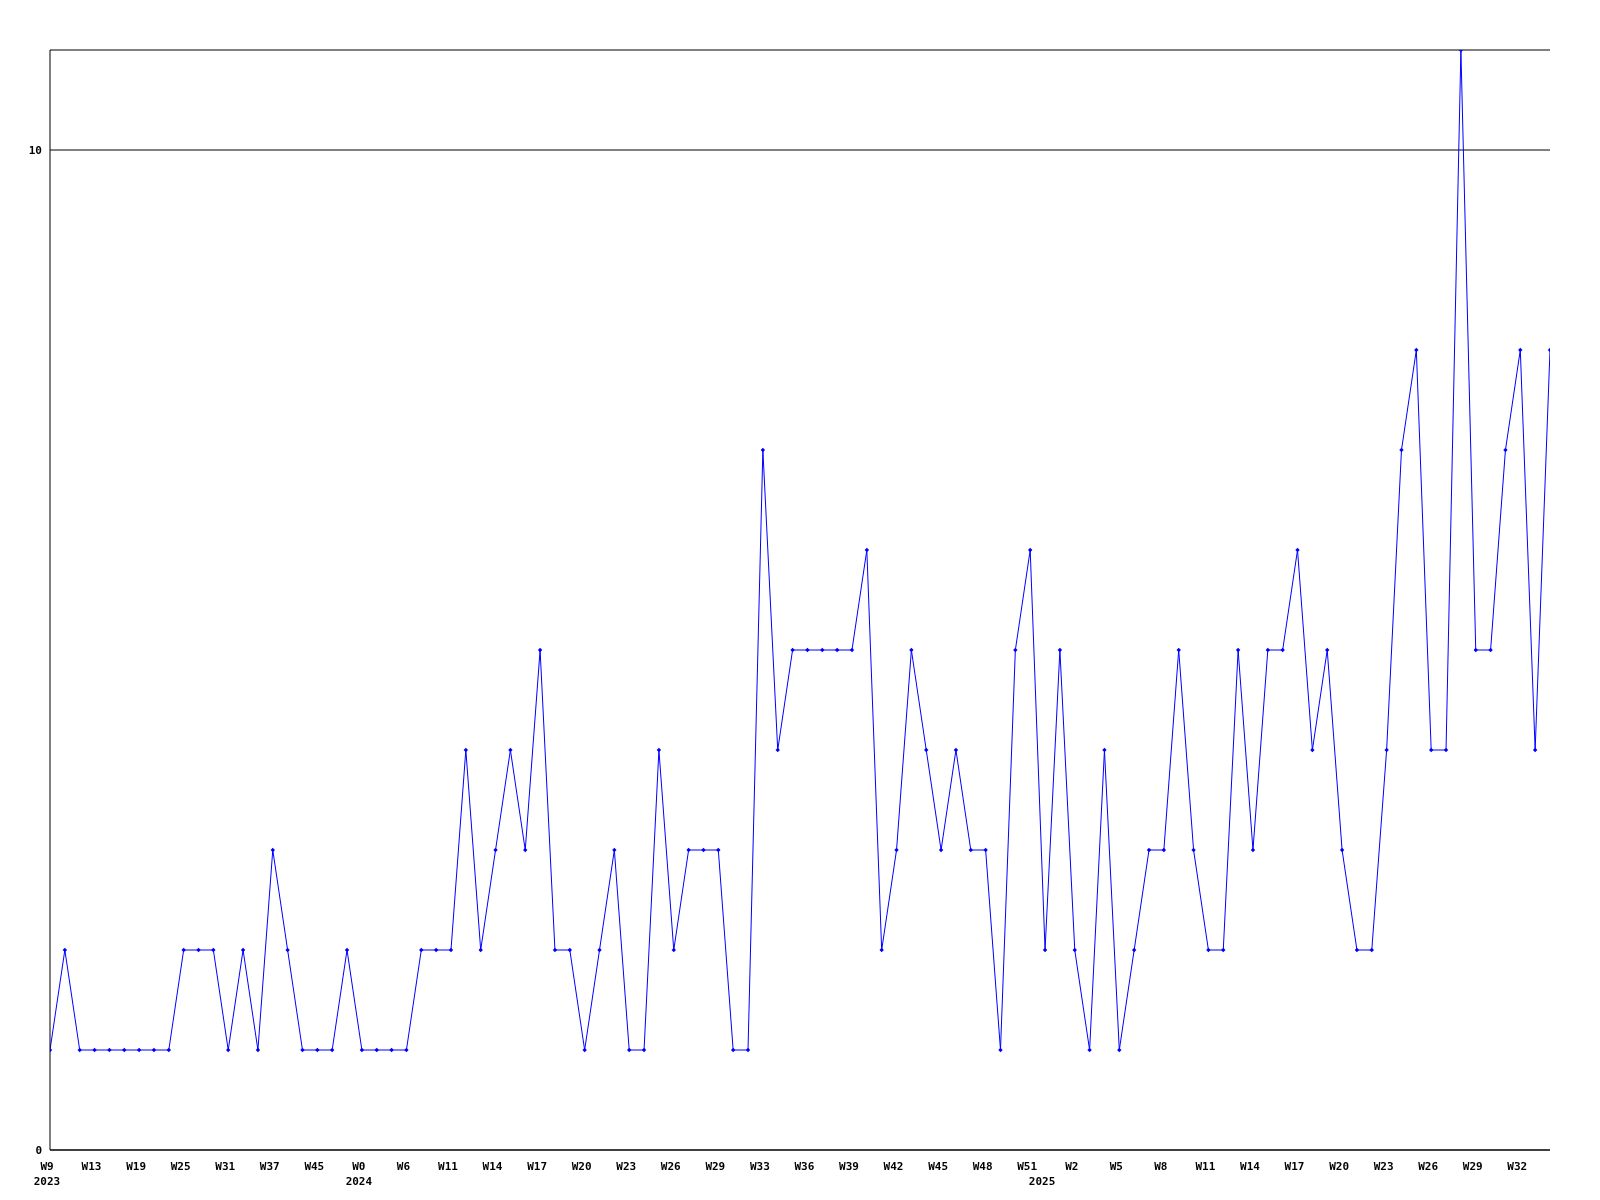  I want to click on x-tick-label: 2025, so click(1042, 1181).